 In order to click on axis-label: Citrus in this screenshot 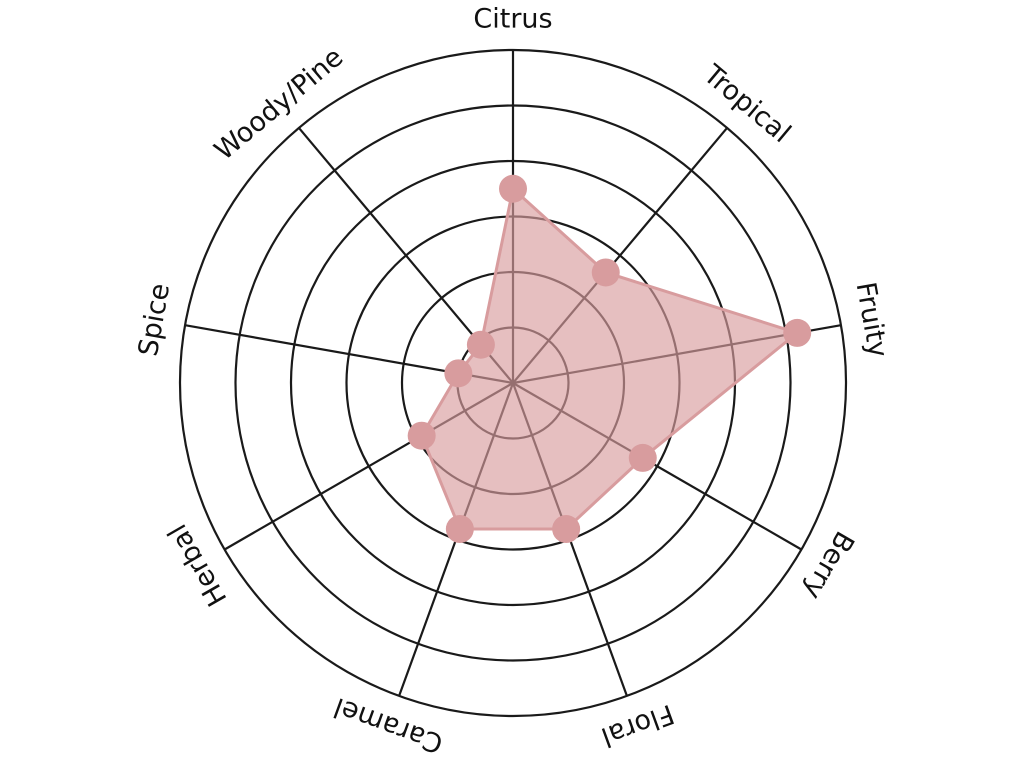, I will do `click(512, 19)`.